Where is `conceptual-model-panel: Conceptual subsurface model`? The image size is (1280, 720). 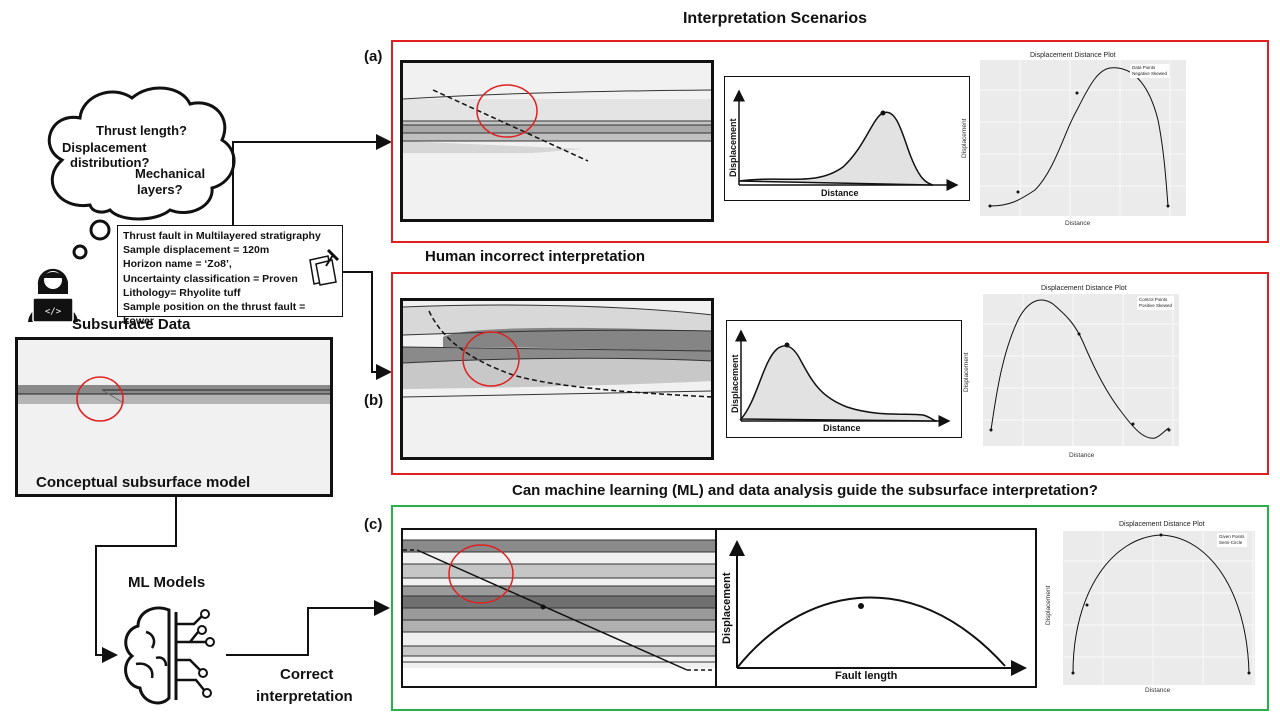
conceptual-model-panel: Conceptual subsurface model is located at coordinates (174, 417).